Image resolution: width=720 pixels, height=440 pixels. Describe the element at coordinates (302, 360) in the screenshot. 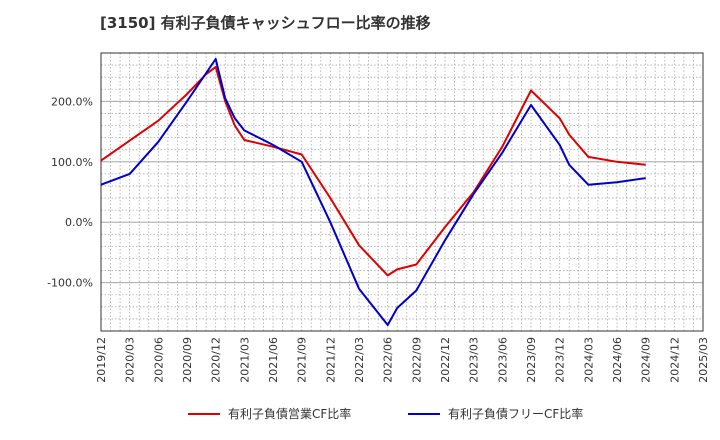

I see `x-tick-label: 2021/09` at that location.